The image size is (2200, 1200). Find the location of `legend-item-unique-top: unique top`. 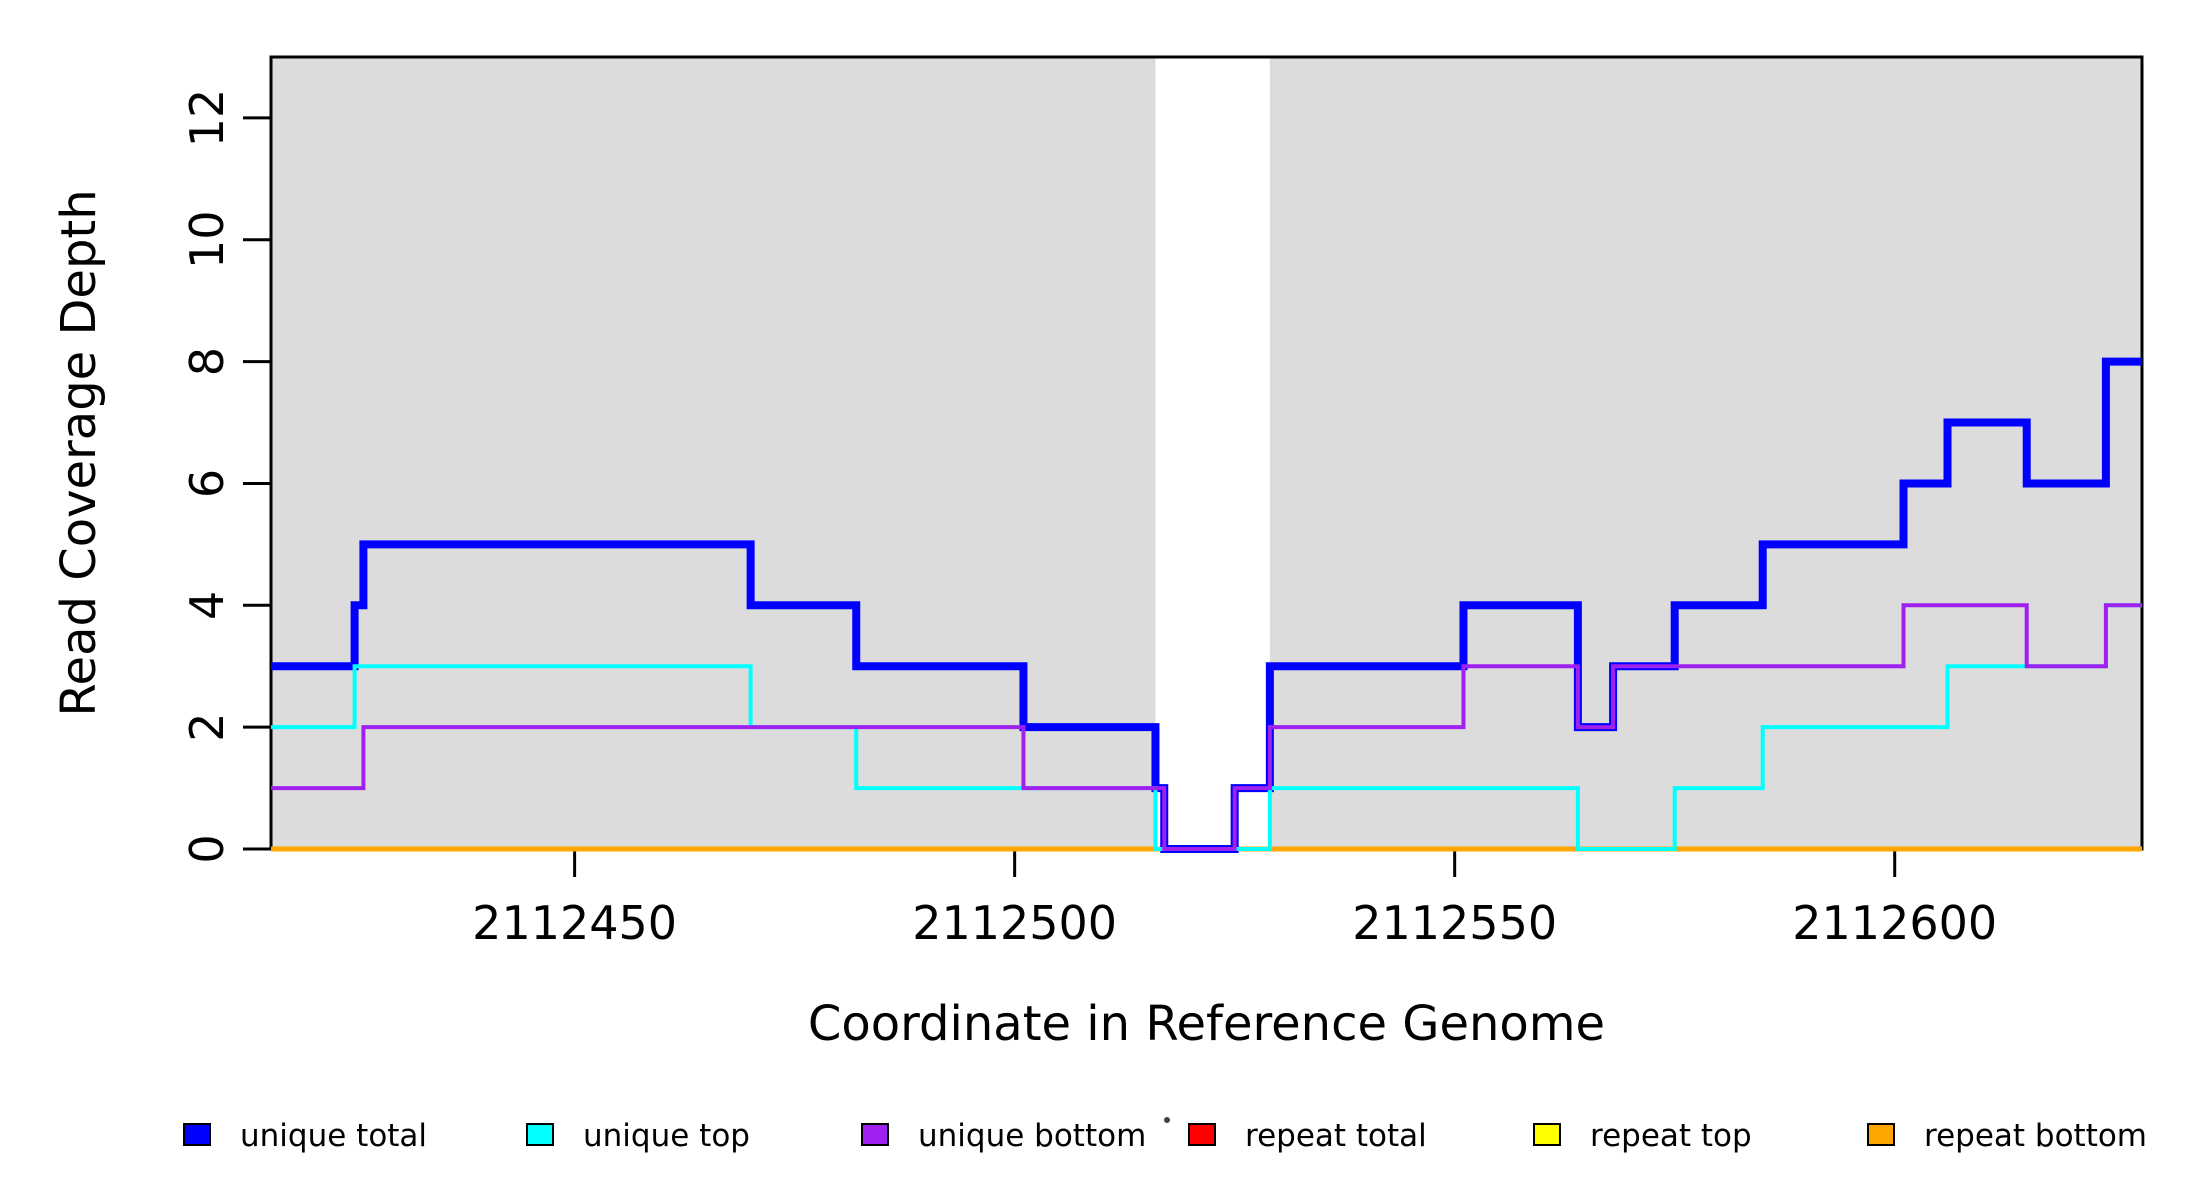

legend-item-unique-top: unique top is located at coordinates (638, 1136).